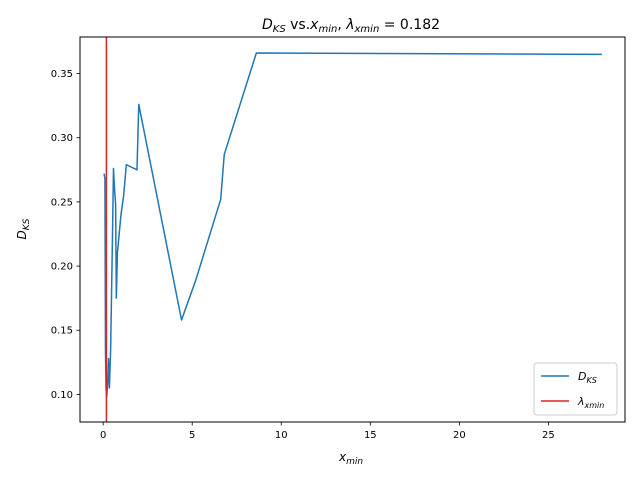  I want to click on y-axis: 0.10 0.15 0.20 0.25 0.30 0.35, so click(65, 235).